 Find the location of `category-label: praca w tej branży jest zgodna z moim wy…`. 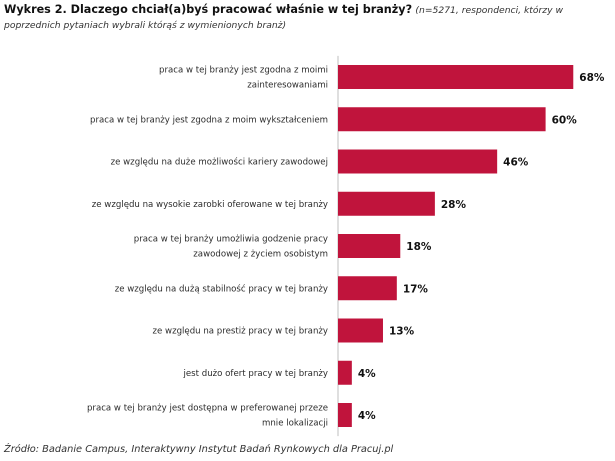

category-label: praca w tej branży jest zgodna z moim wy… is located at coordinates (209, 120).